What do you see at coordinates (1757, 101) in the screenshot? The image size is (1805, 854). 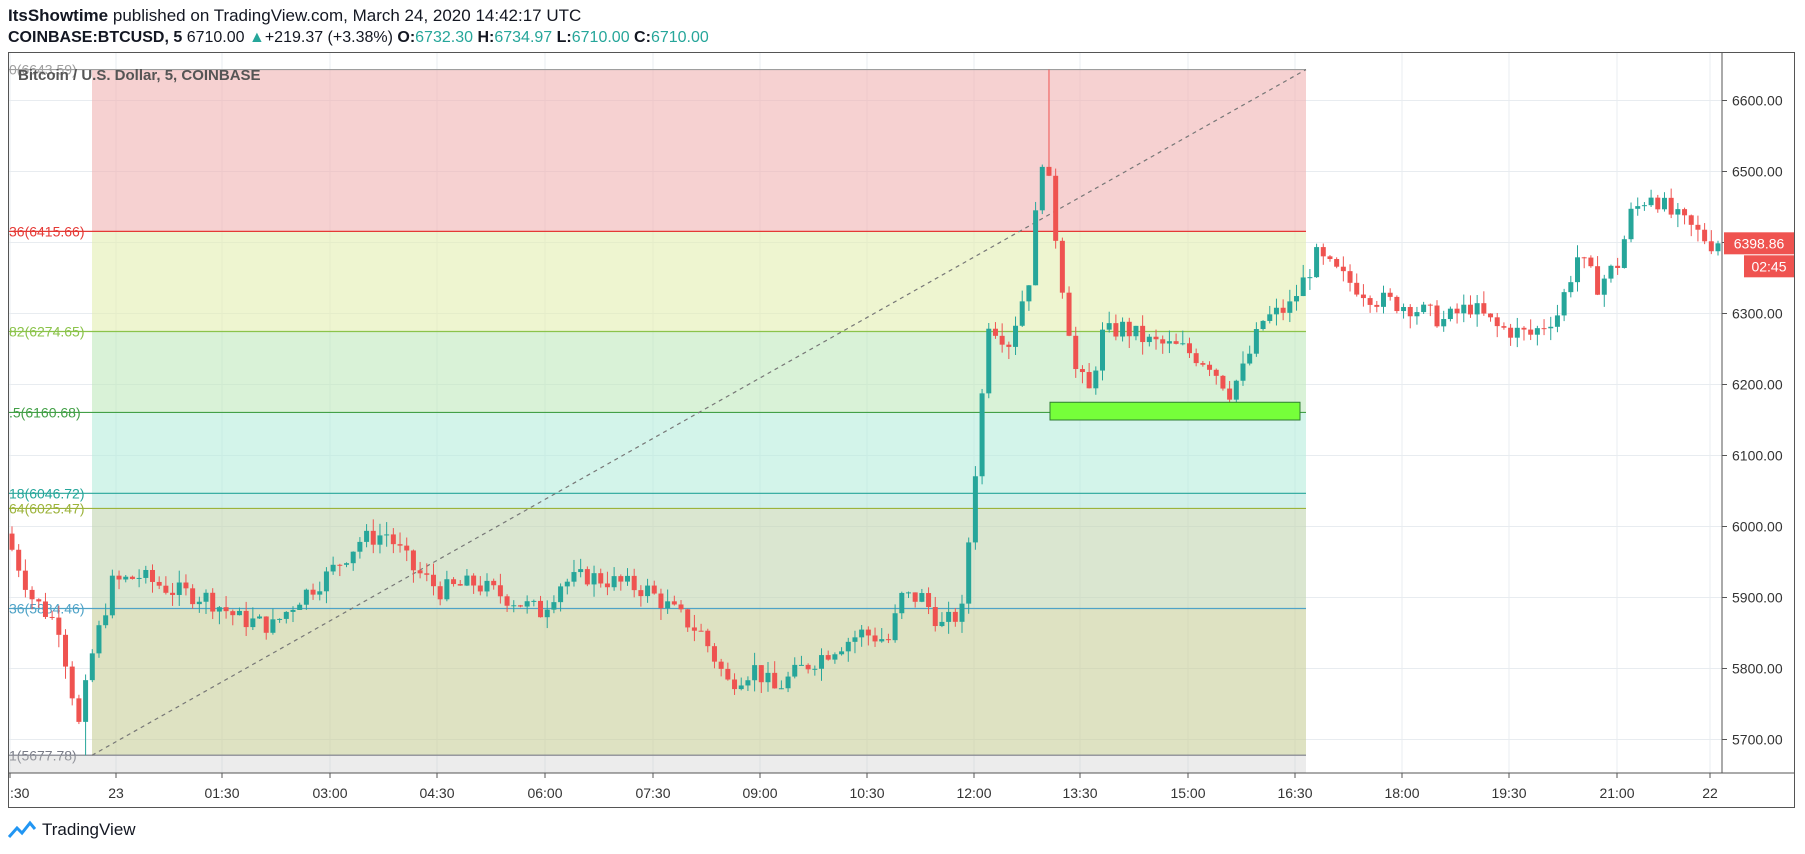 I see `price-tick-label: 6600.00` at bounding box center [1757, 101].